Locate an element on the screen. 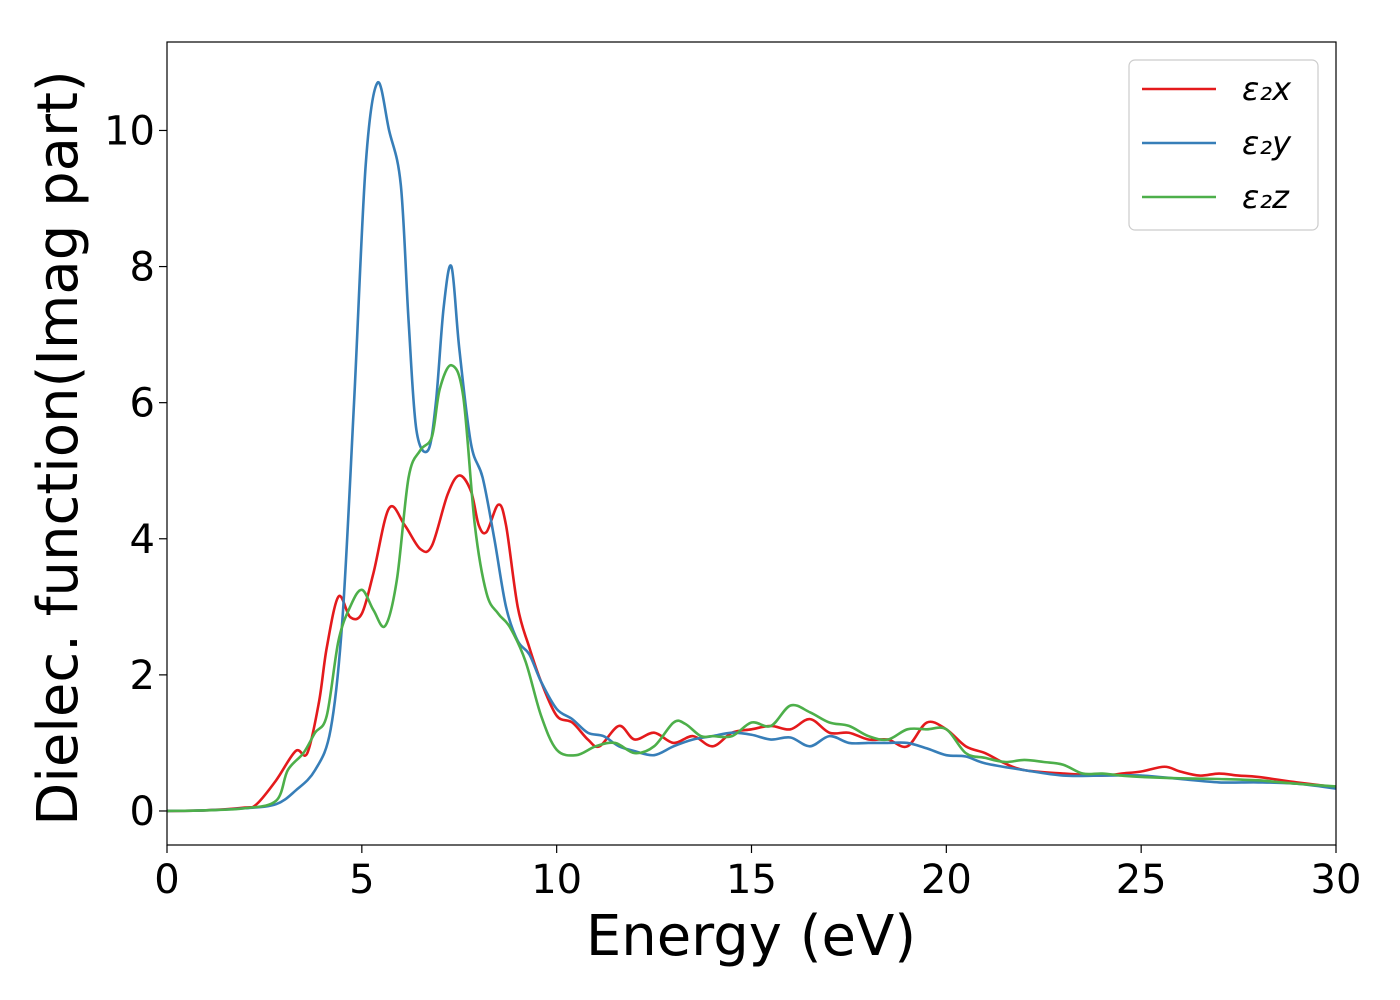  legend-box is located at coordinates (1223, 145).